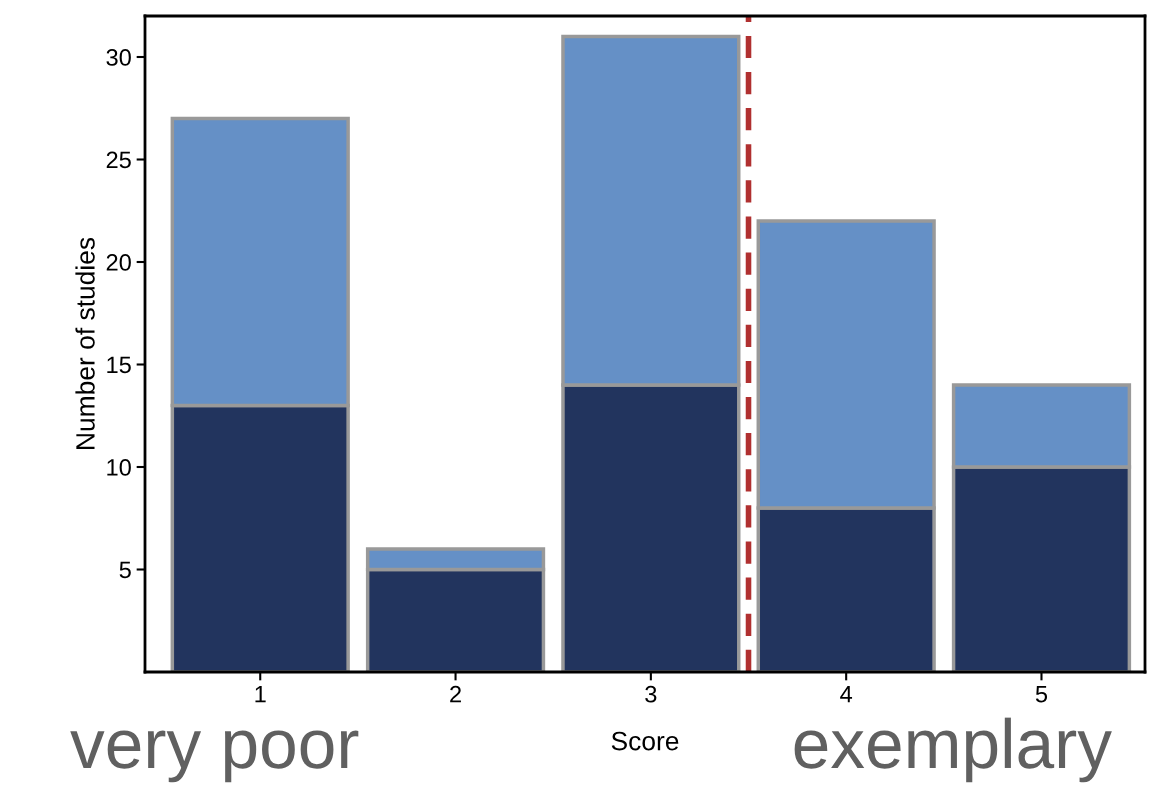 Image resolution: width=1173 pixels, height=788 pixels. What do you see at coordinates (455, 694) in the screenshot?
I see `x-tick-label: 2` at bounding box center [455, 694].